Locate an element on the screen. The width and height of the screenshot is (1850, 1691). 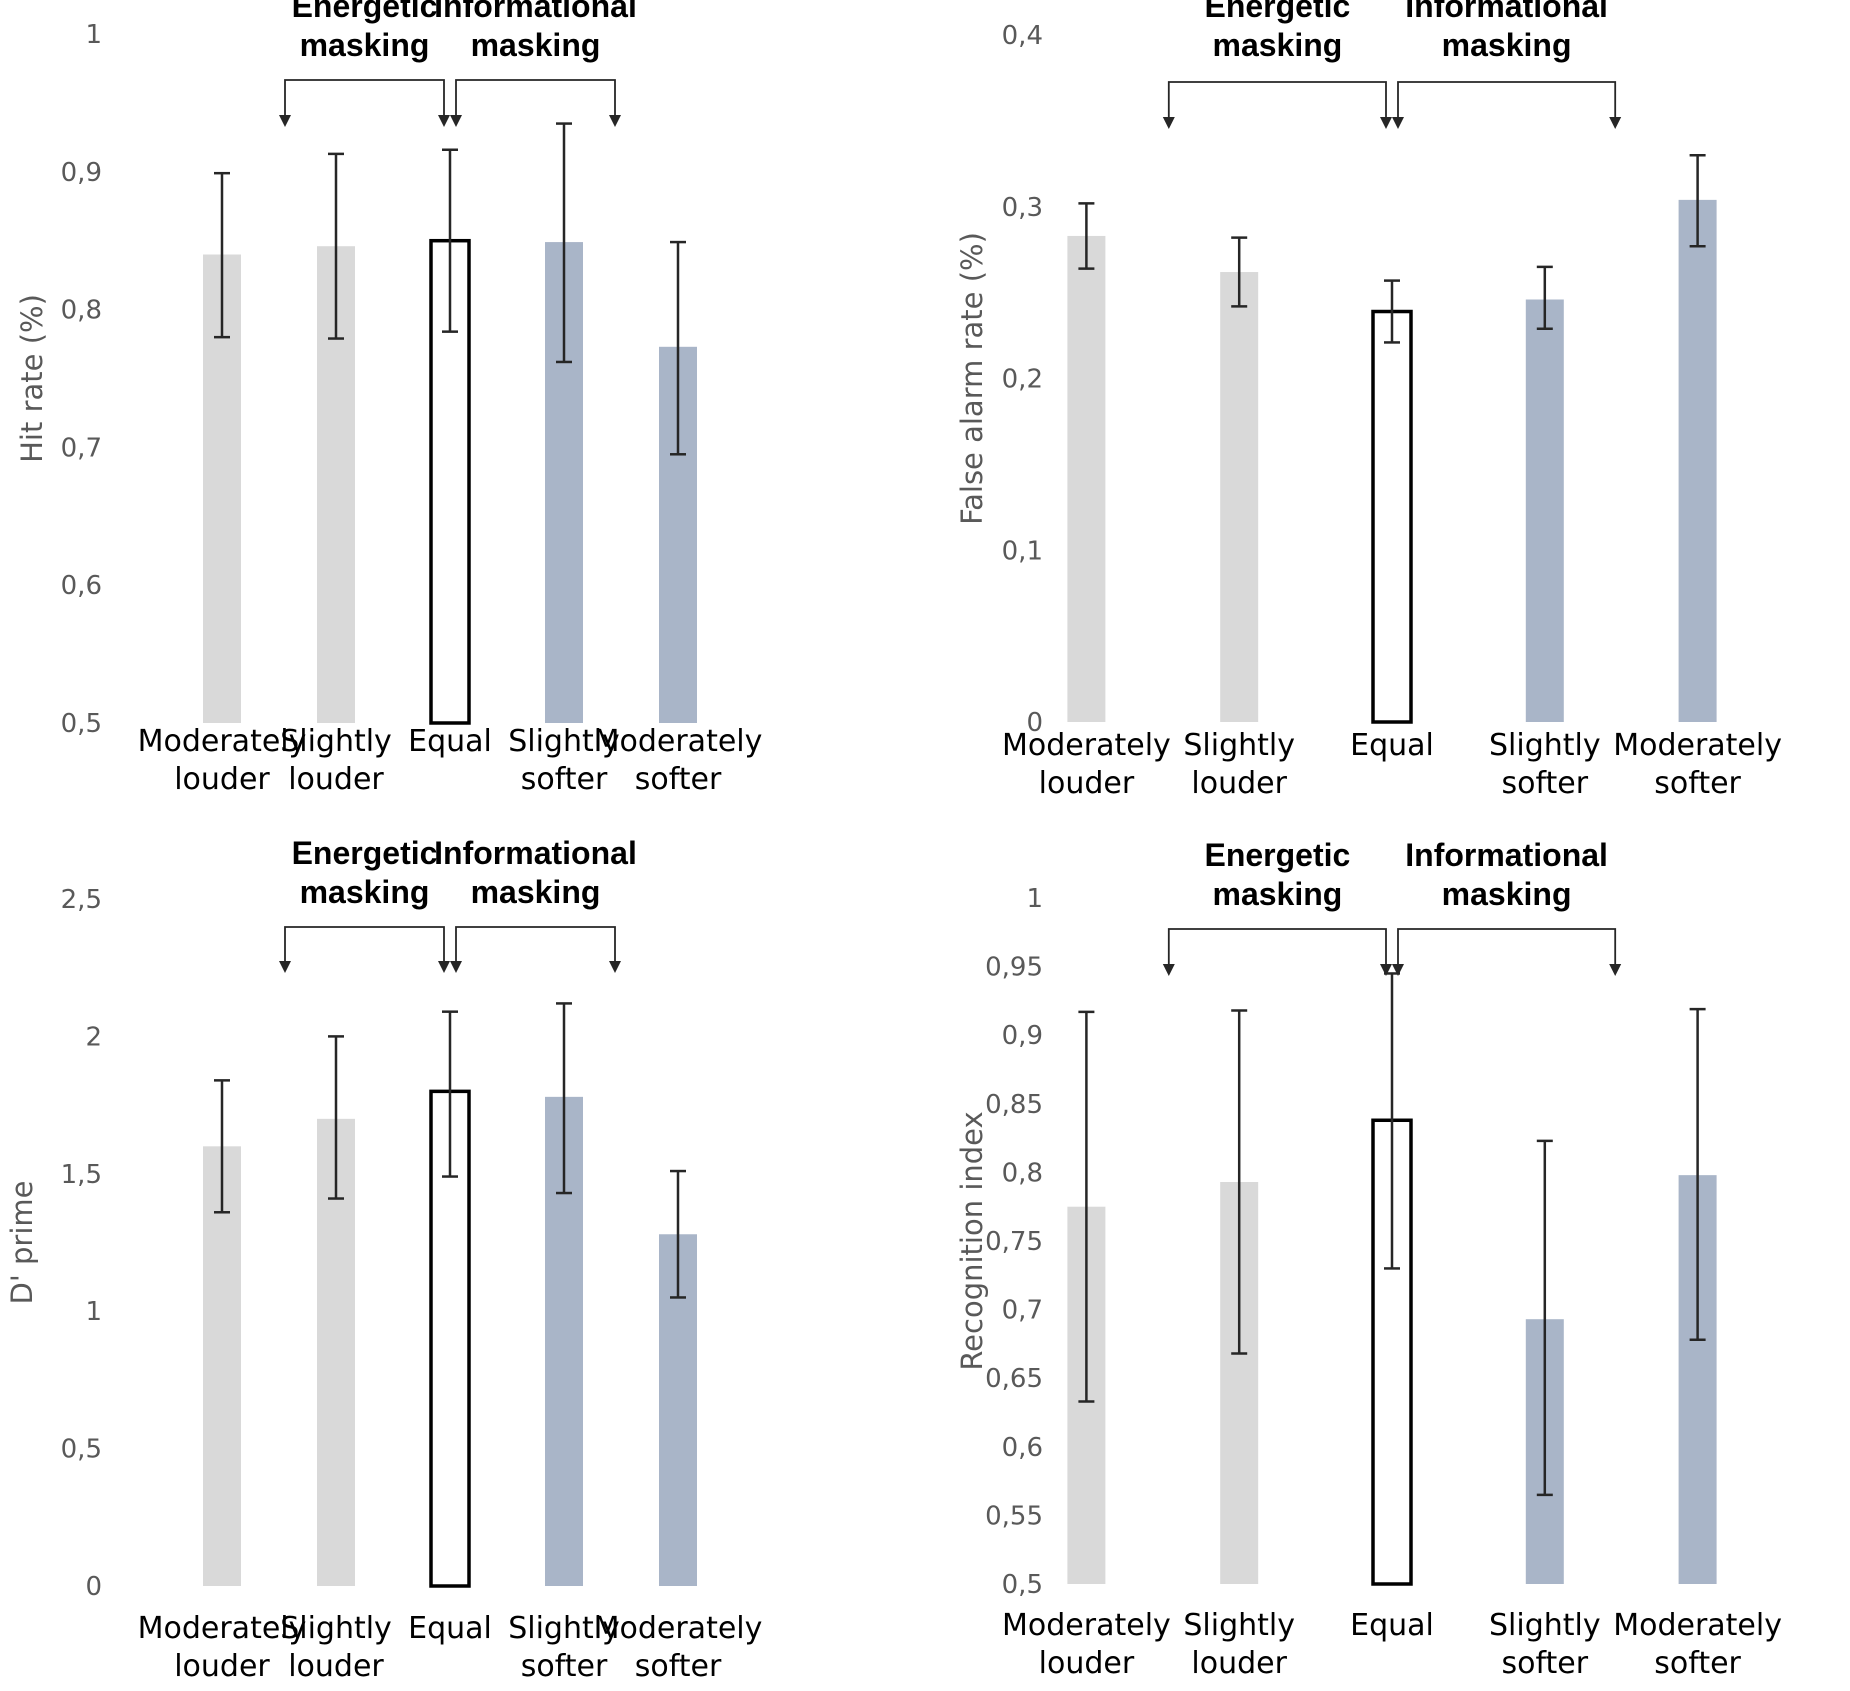
y-tick-label: 0,2 is located at coordinates (1022, 380).